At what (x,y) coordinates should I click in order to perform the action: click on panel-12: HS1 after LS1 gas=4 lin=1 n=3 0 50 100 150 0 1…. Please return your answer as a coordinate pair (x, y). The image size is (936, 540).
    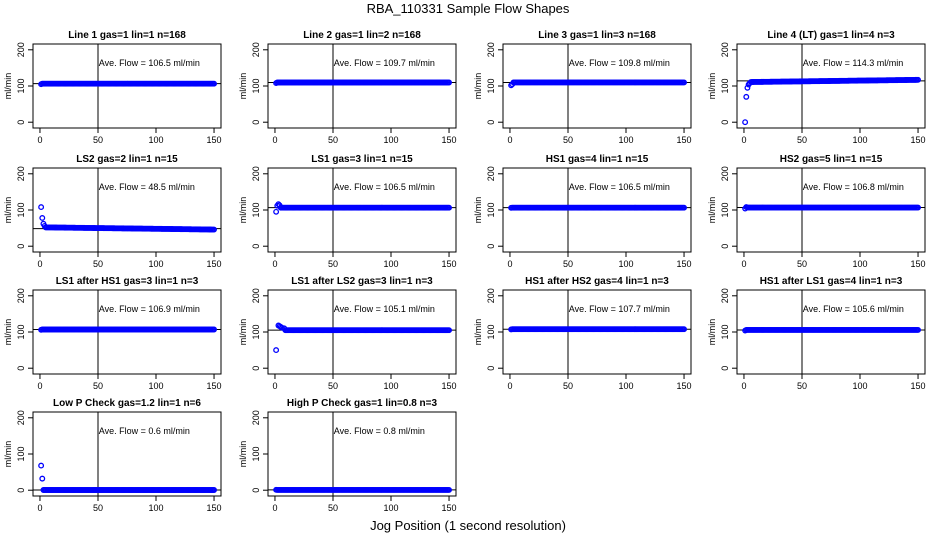
    Looking at the image, I should click on (816, 333).